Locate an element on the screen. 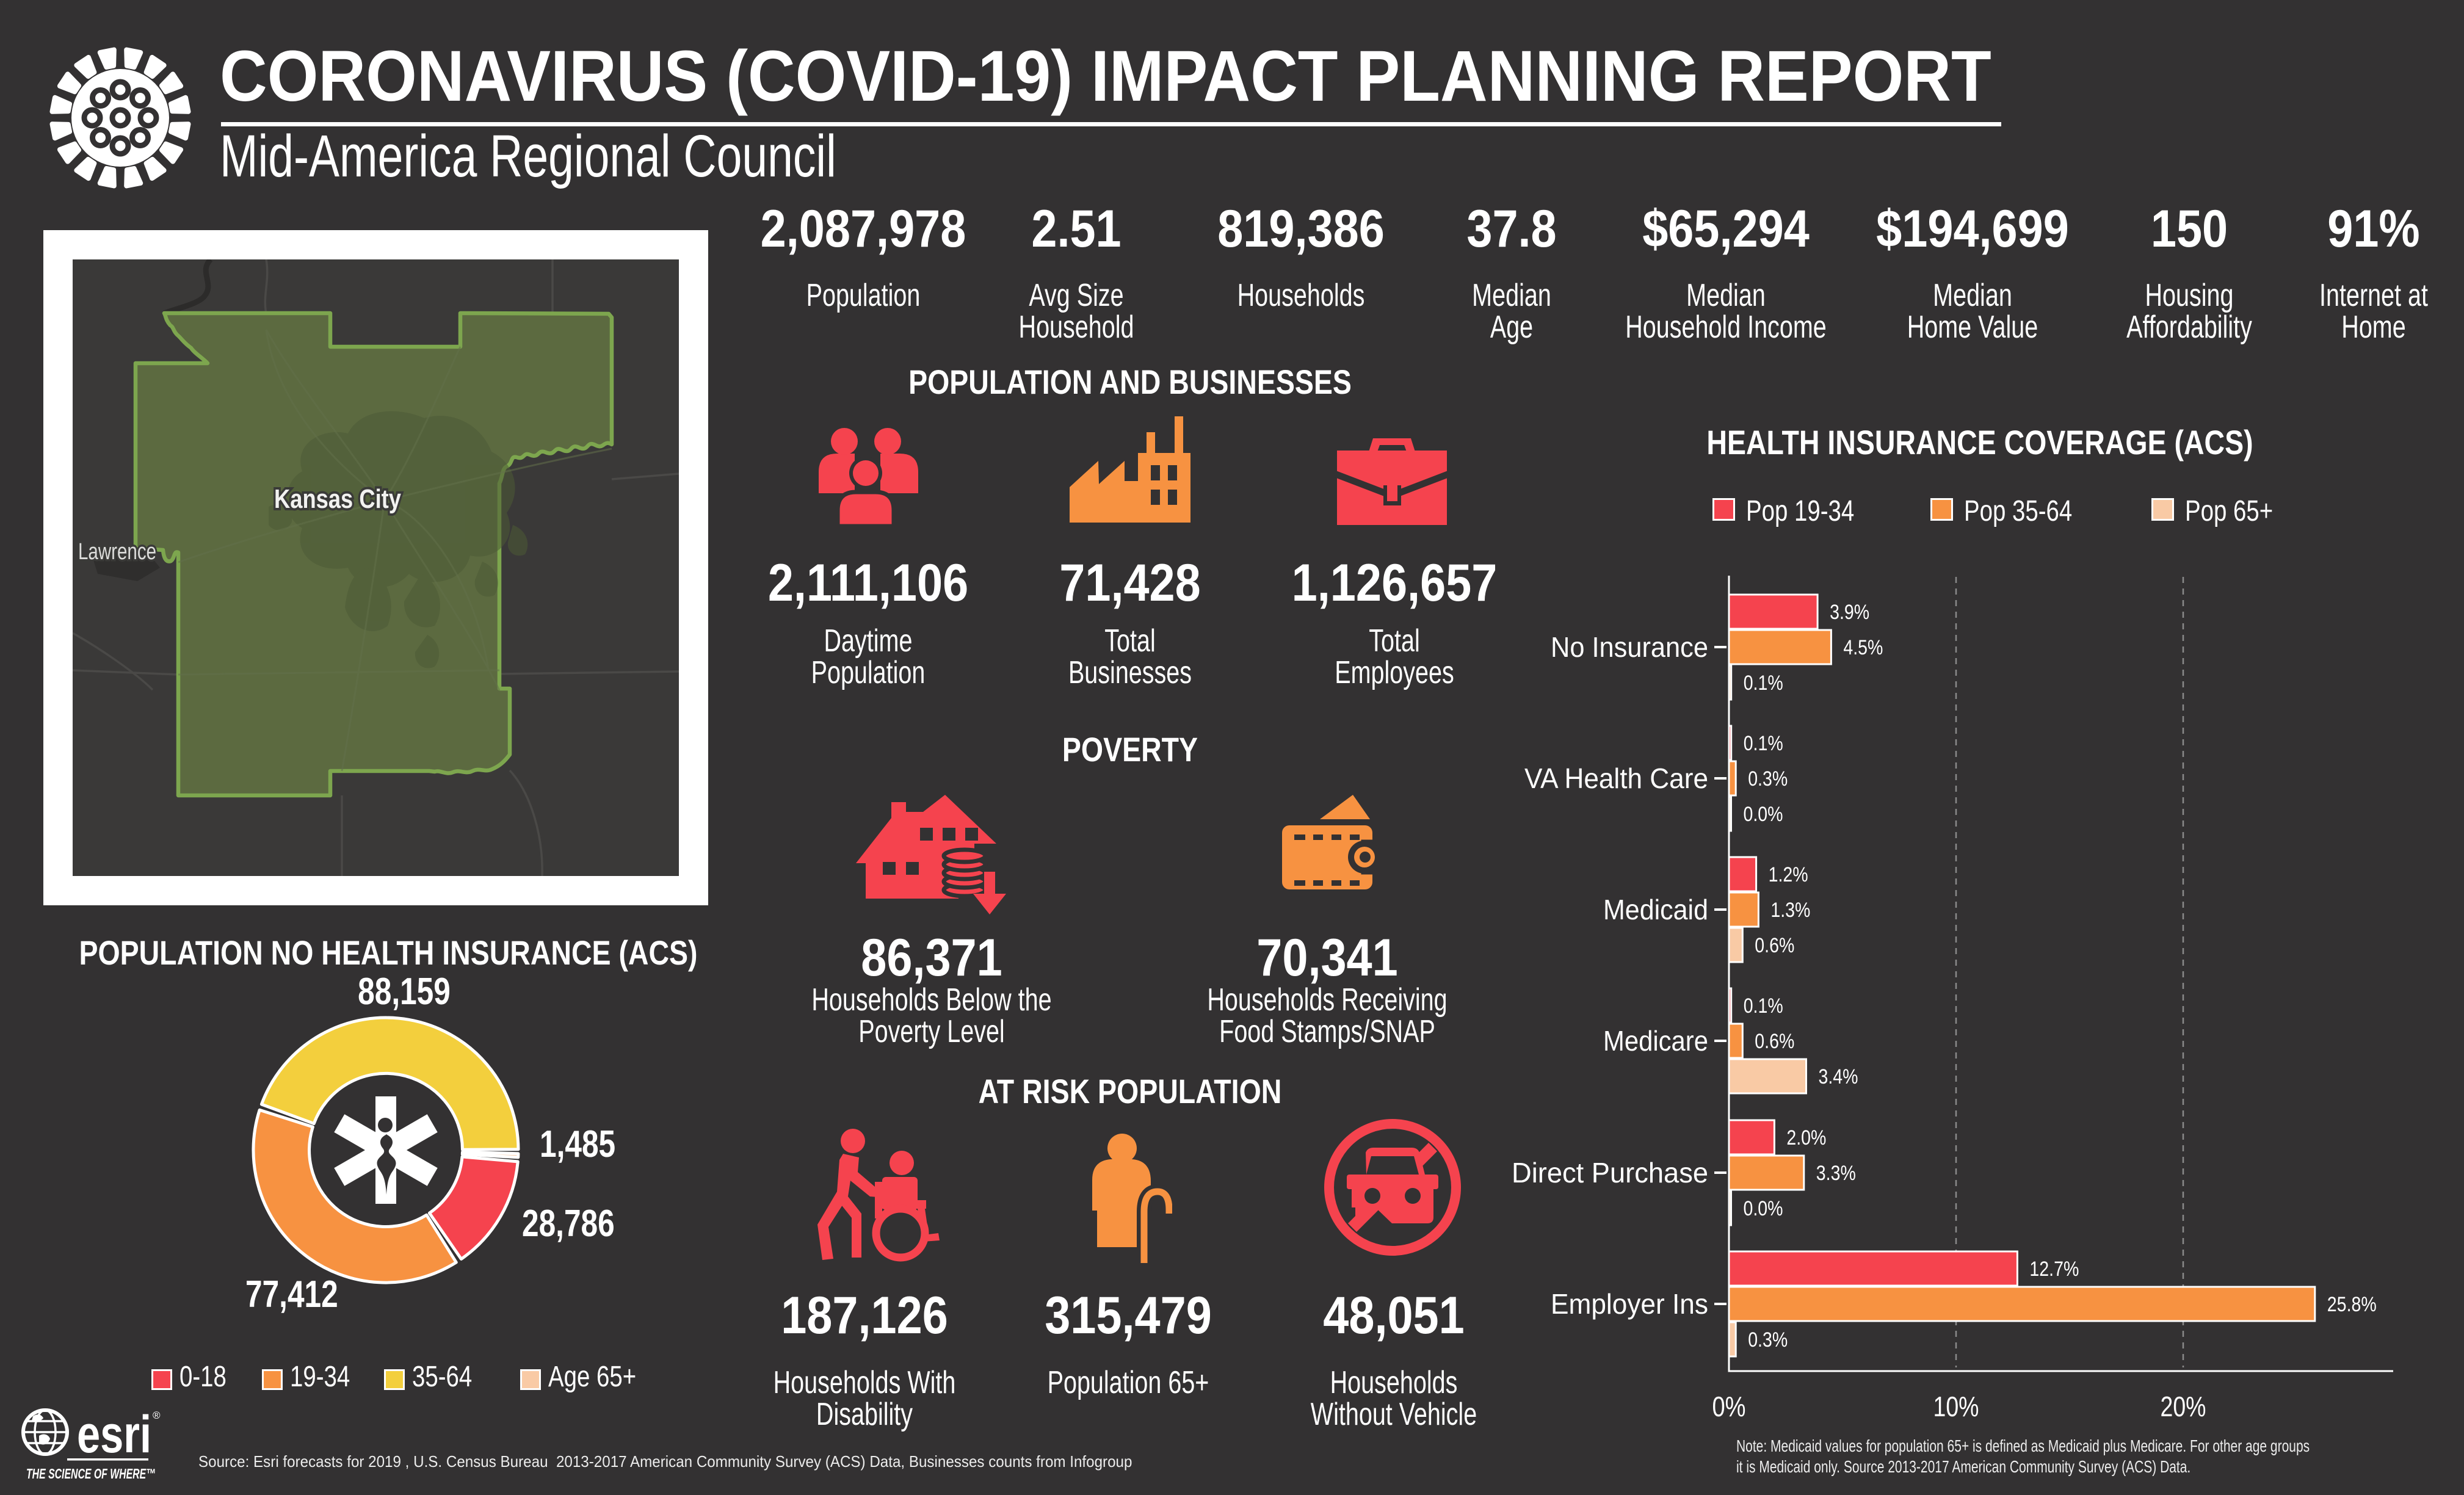 This screenshot has width=2464, height=1495. svg-text: 3.4% is located at coordinates (1838, 1077).